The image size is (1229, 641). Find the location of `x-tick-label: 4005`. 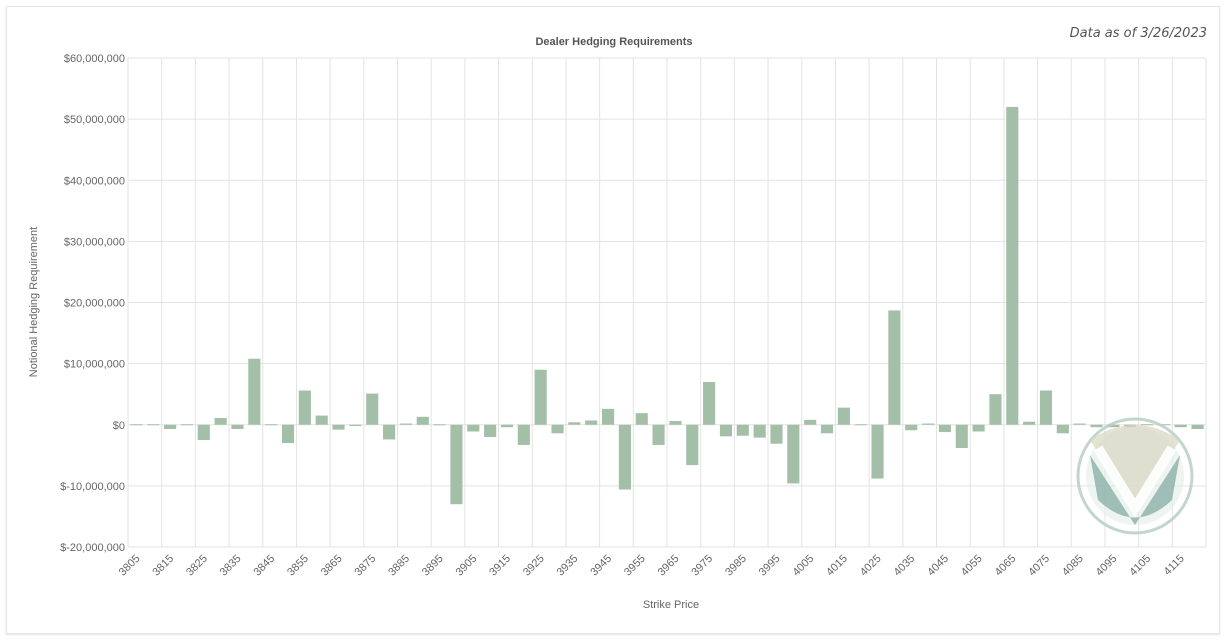

x-tick-label: 4005 is located at coordinates (803, 566).